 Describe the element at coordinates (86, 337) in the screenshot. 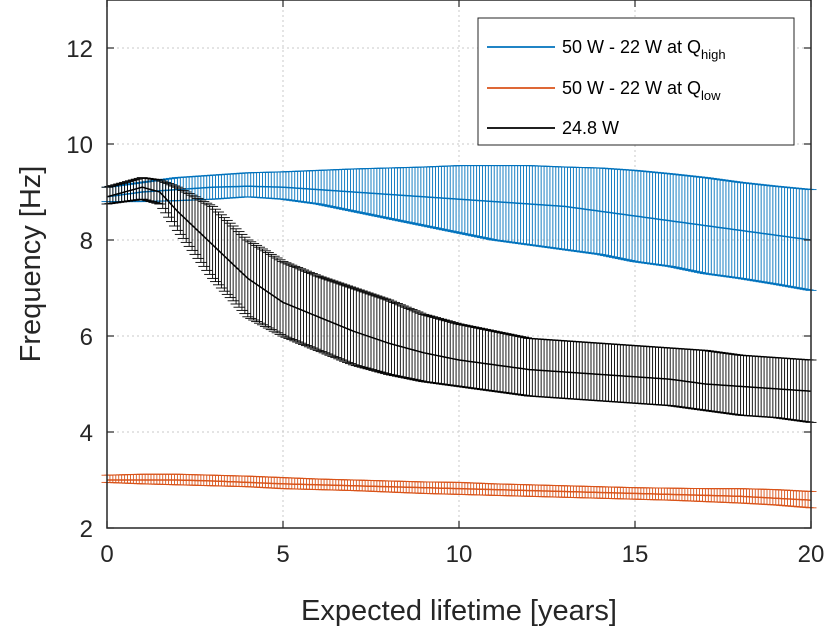

I see `y-tick-label: 6` at that location.